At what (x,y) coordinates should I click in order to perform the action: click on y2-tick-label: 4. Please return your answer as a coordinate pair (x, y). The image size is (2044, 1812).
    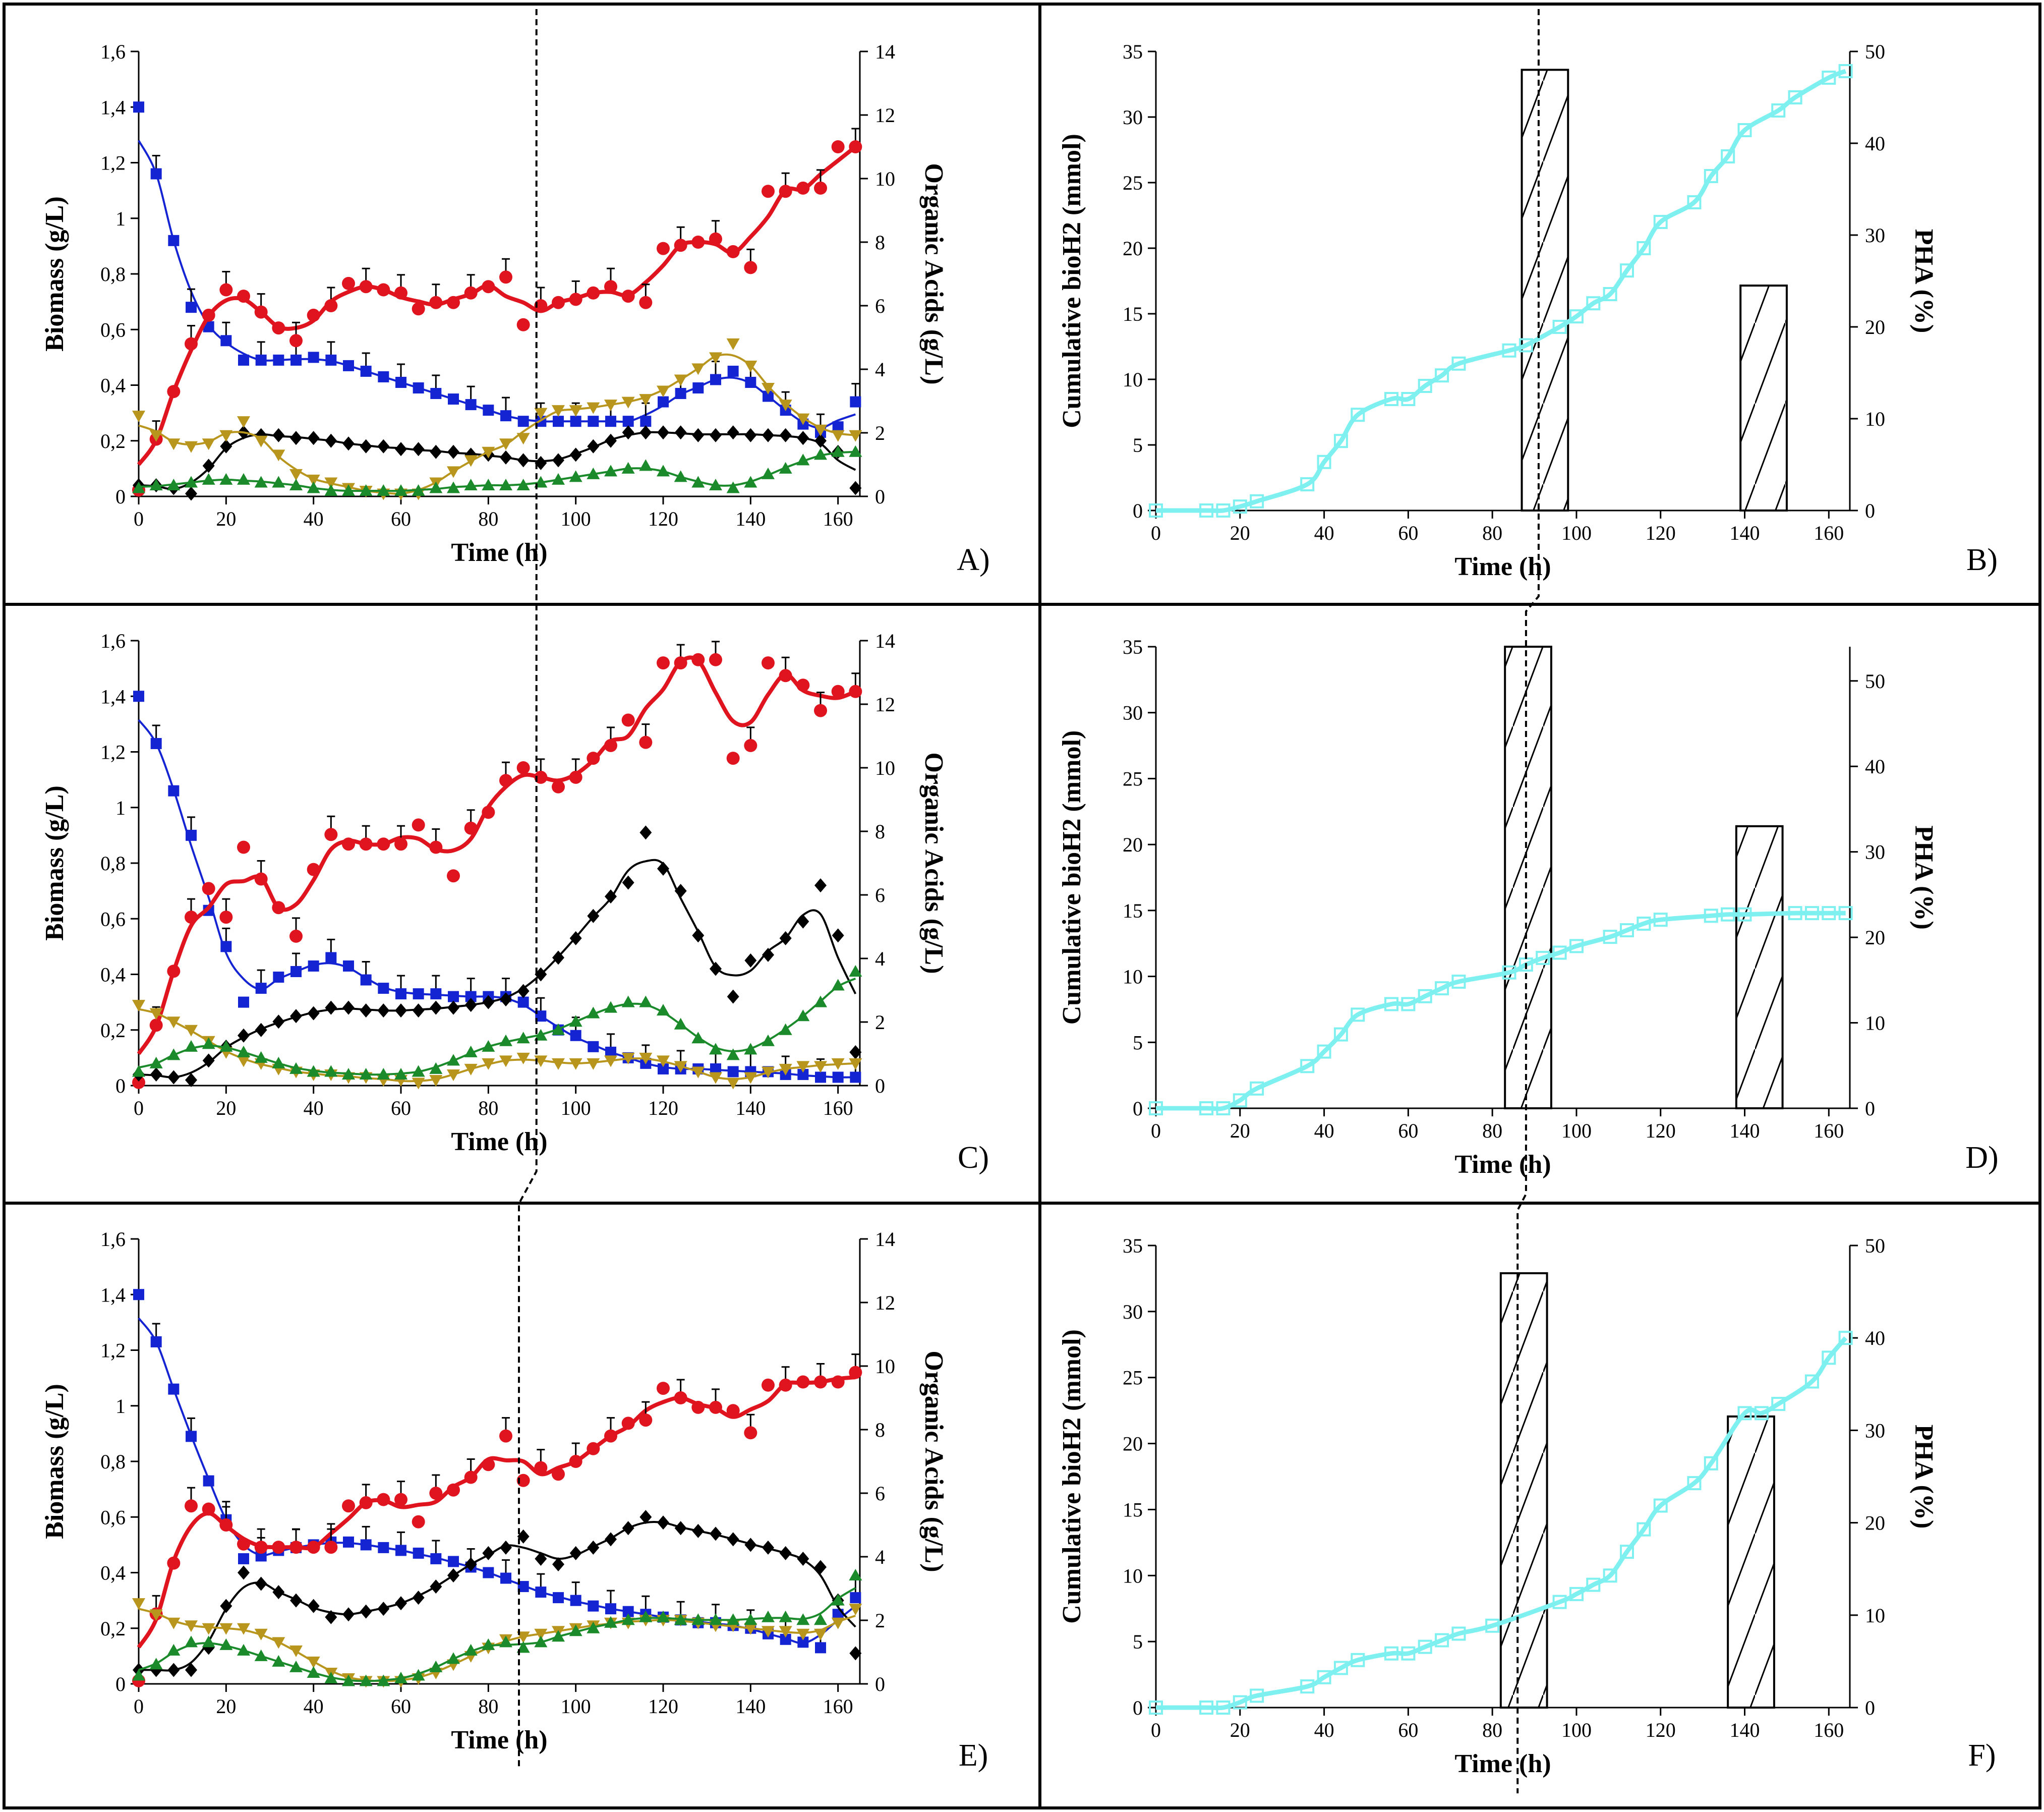
    Looking at the image, I should click on (880, 1557).